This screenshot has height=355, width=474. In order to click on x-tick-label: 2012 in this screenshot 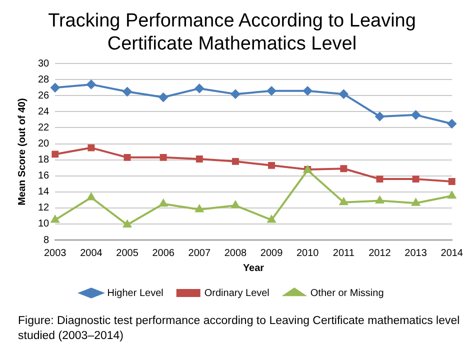, I will do `click(380, 253)`.